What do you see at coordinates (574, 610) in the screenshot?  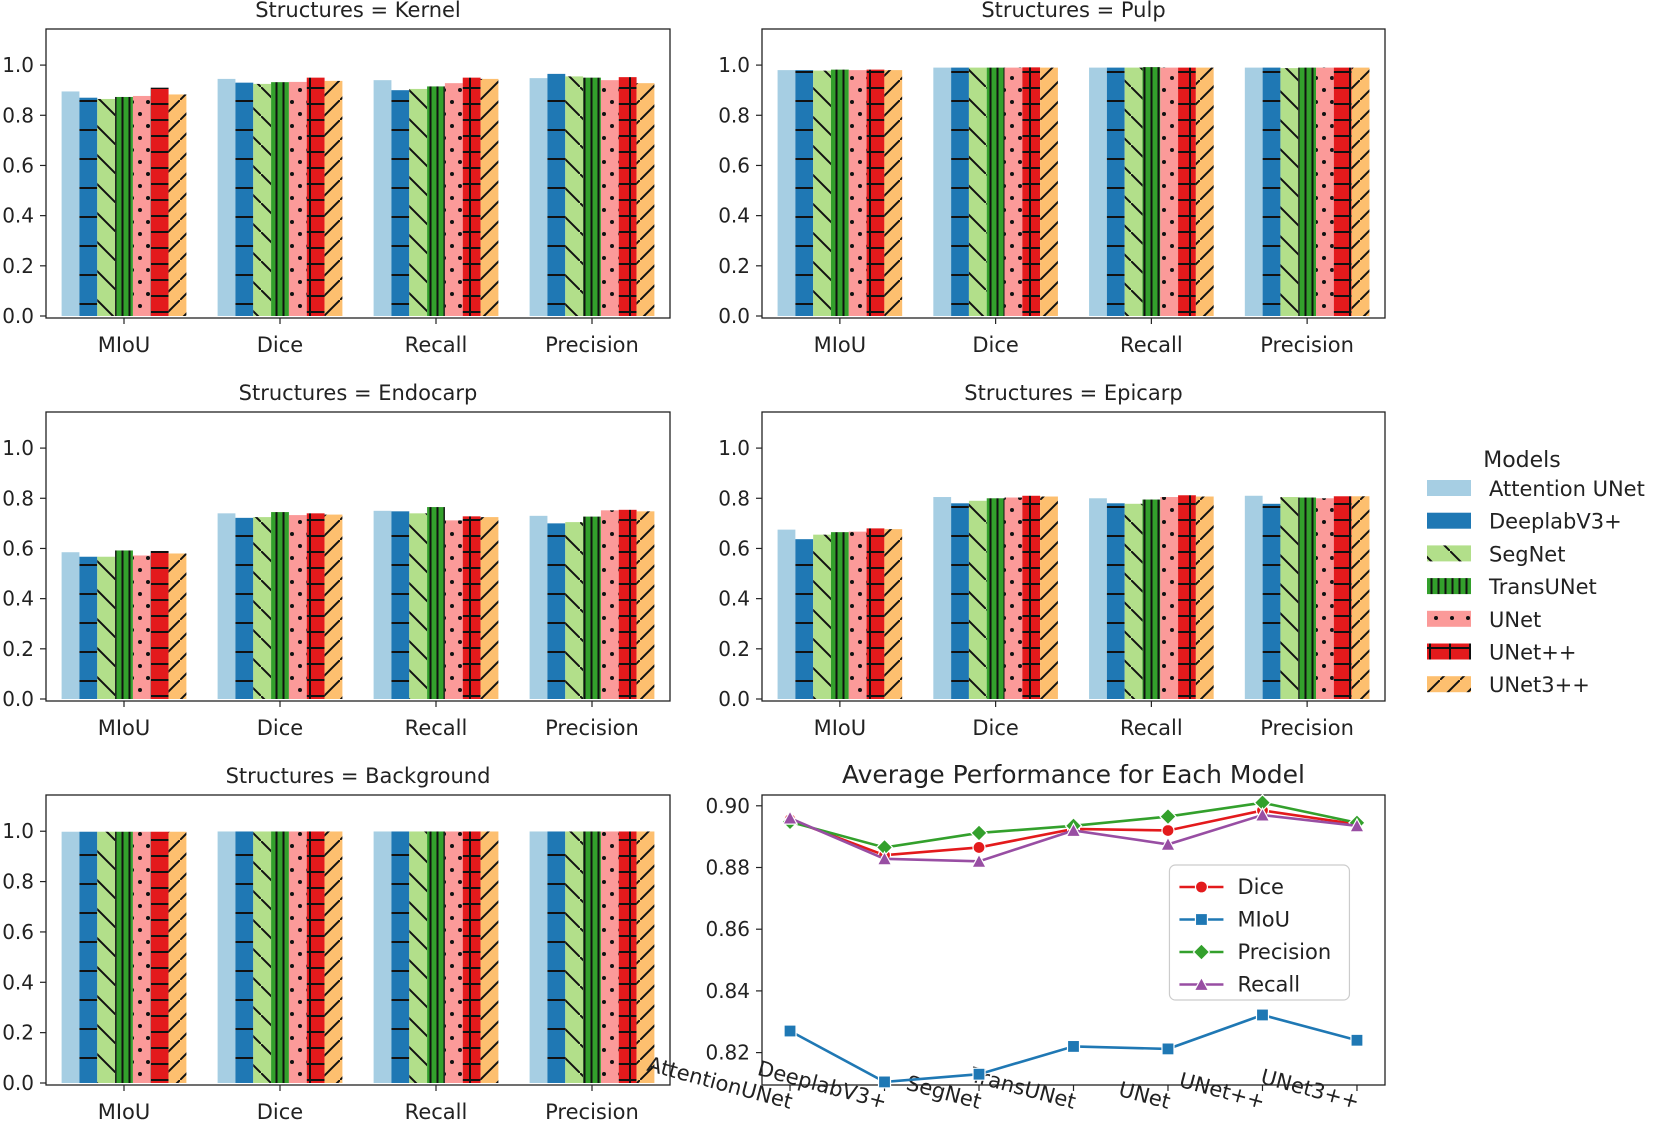 I see `bar-segnet-precision` at bounding box center [574, 610].